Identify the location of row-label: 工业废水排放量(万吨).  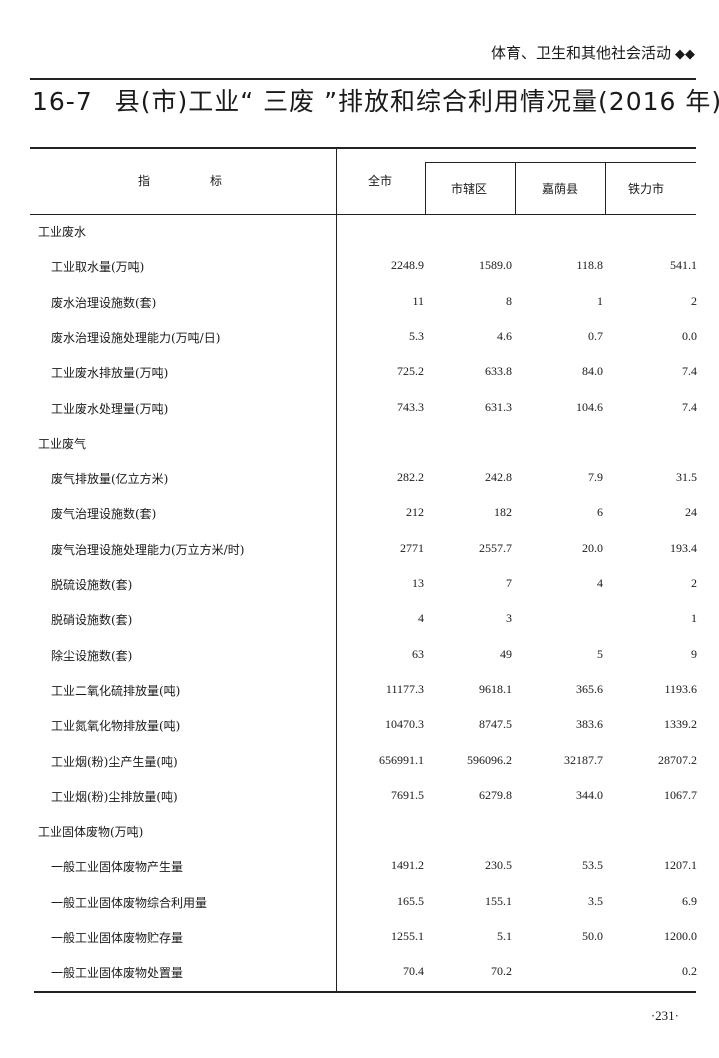
(110, 373).